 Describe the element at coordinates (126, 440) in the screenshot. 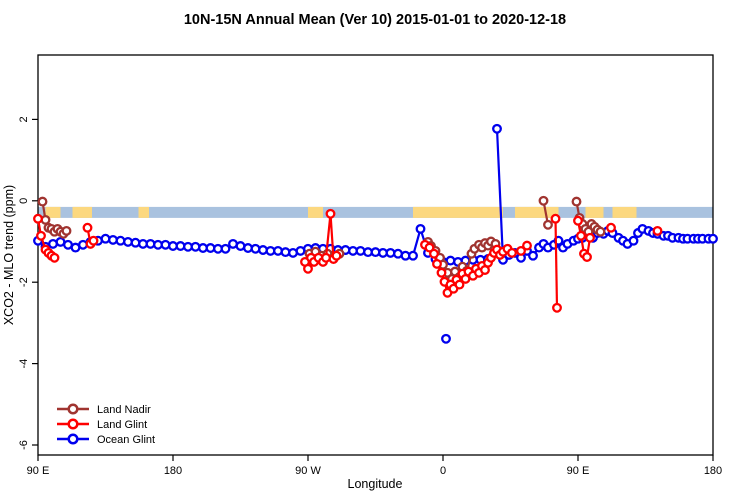

I see `legend-label: Ocean Glint` at that location.